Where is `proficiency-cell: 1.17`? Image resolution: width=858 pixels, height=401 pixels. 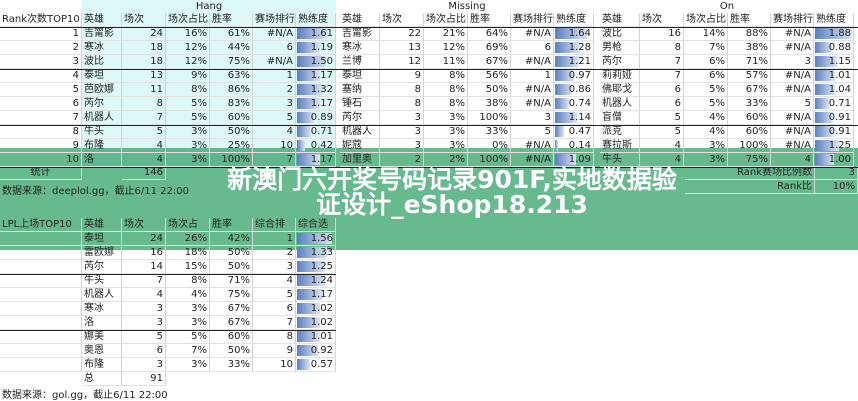
proficiency-cell: 1.17 is located at coordinates (316, 160).